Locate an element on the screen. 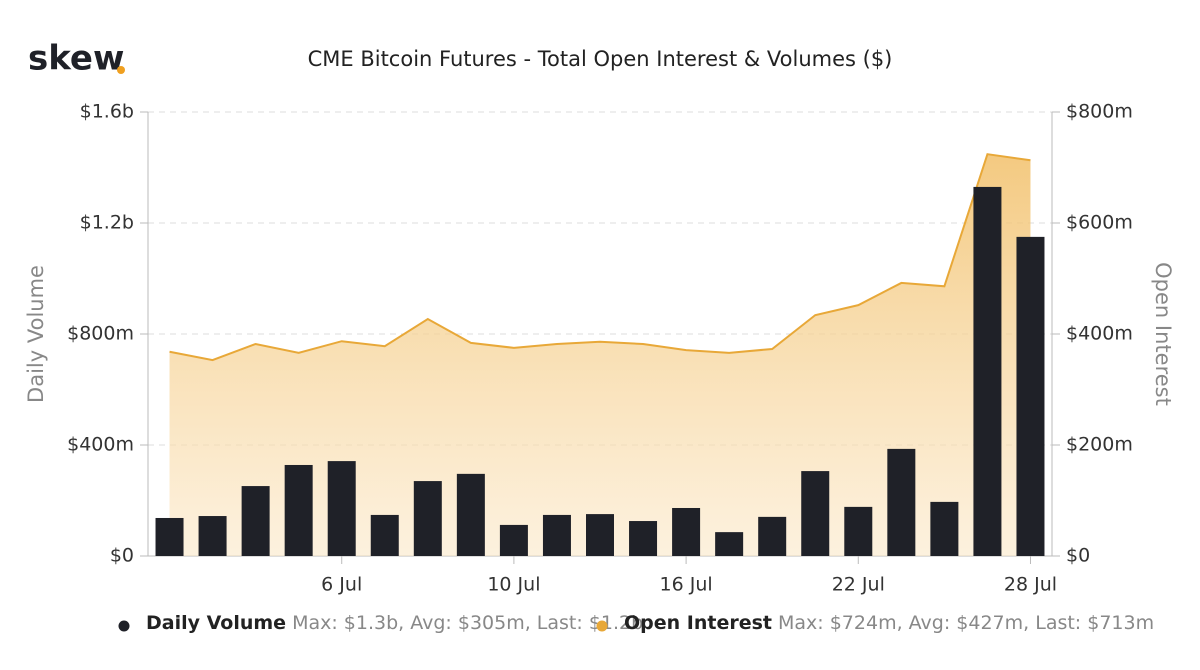  logo-dot is located at coordinates (121, 70).